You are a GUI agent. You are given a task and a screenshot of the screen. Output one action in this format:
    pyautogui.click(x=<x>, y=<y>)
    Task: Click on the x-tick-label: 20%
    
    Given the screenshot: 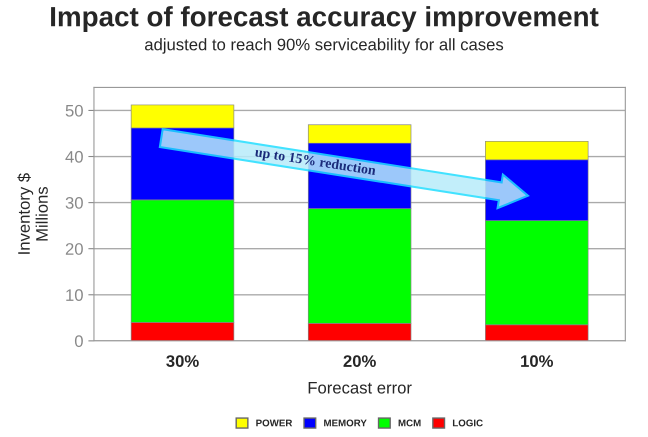 What is the action you would take?
    pyautogui.click(x=360, y=361)
    